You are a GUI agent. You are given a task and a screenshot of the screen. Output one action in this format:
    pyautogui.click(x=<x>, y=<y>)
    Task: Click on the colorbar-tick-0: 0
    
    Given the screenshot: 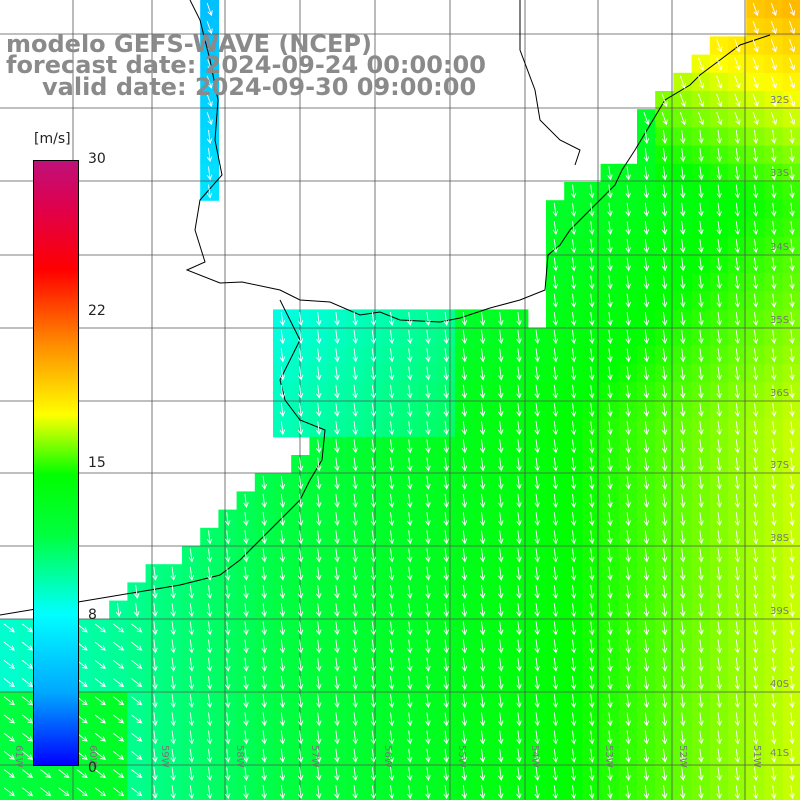 What is the action you would take?
    pyautogui.click(x=92, y=768)
    